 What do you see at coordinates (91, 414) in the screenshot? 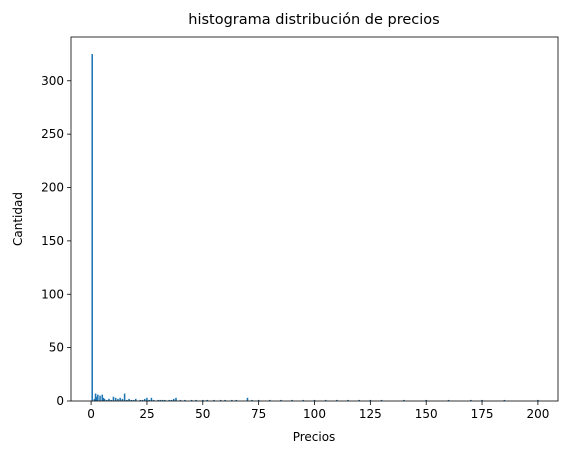
I see `x-tick-label-0: 0` at bounding box center [91, 414].